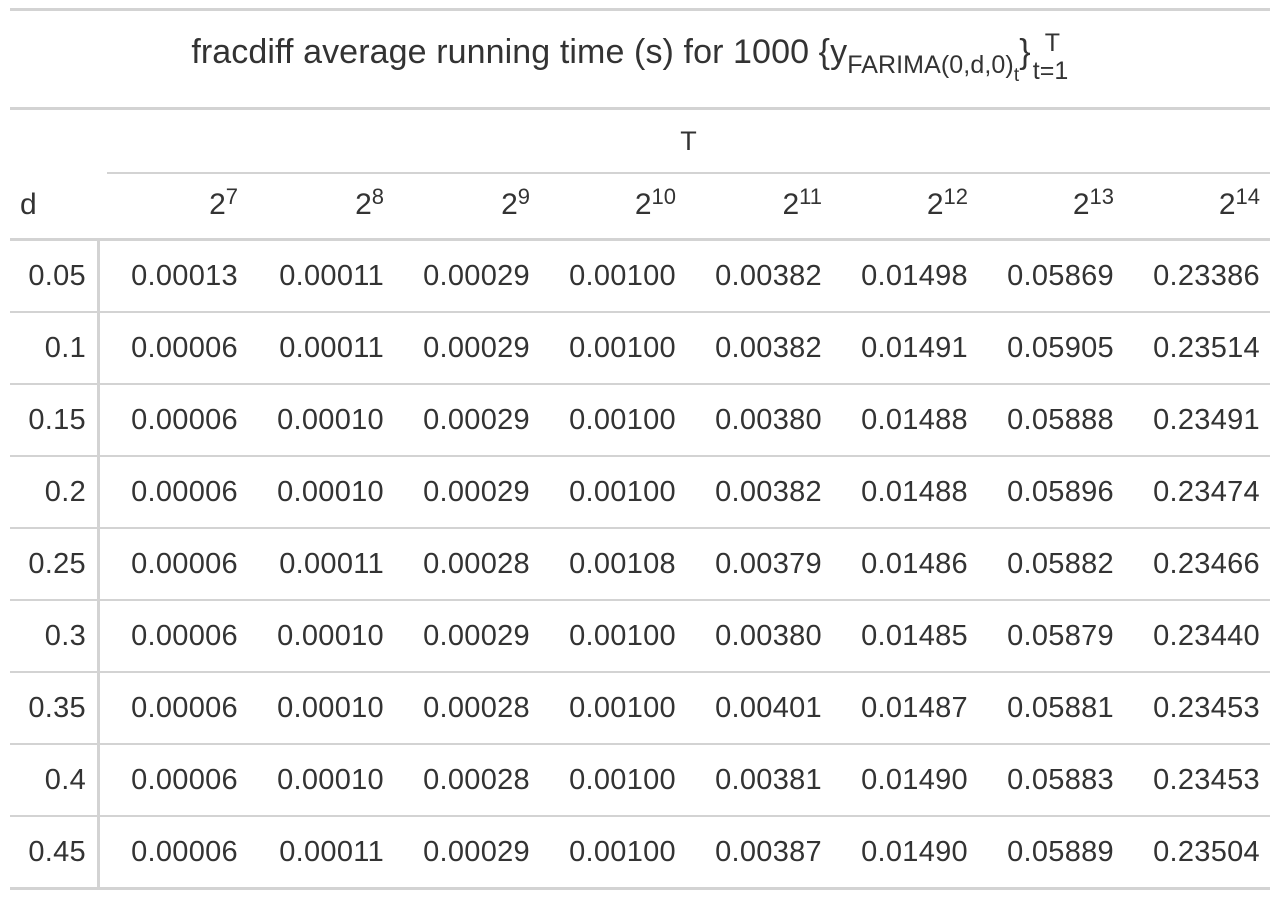 Image resolution: width=1278 pixels, height=900 pixels. I want to click on table-cell: 0.05882, so click(1060, 564).